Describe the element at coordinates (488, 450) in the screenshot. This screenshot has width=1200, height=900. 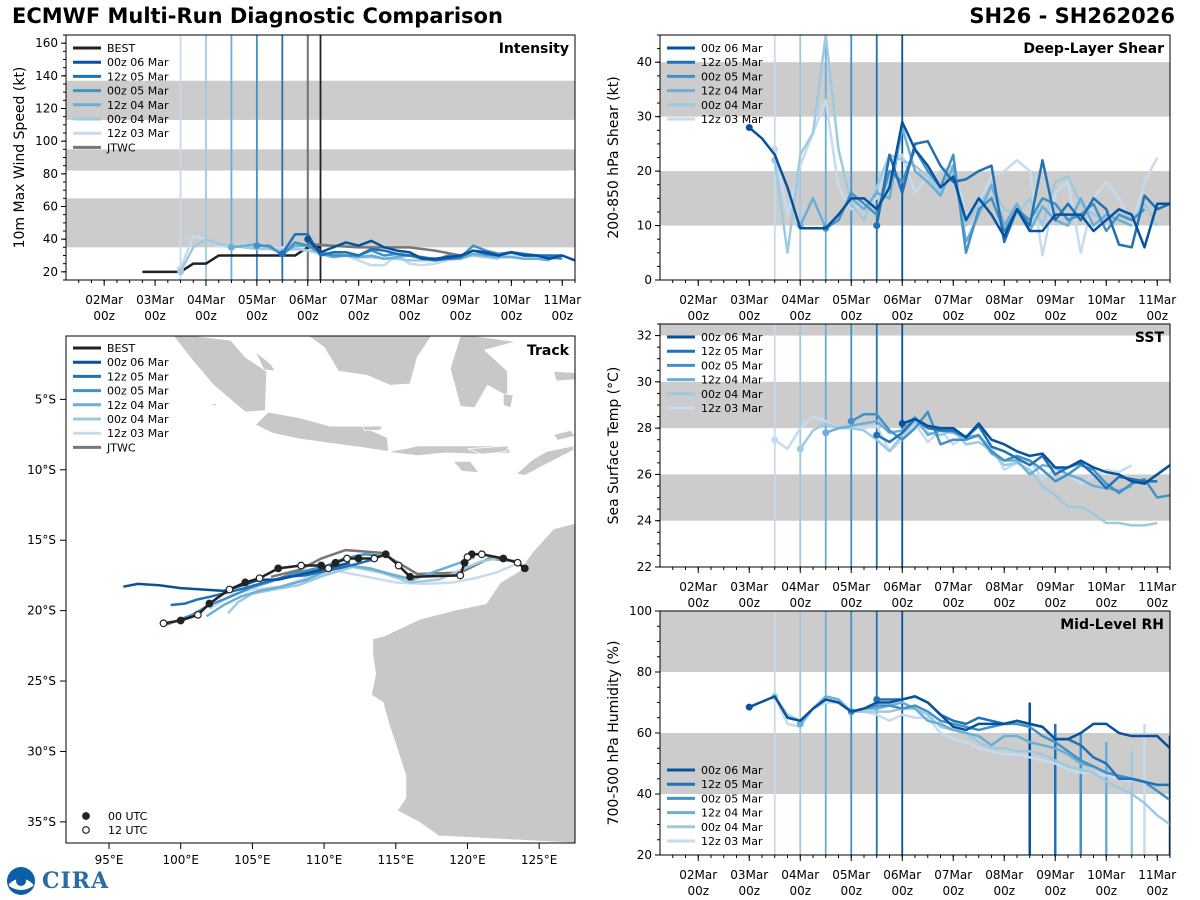
I see `flores-island-east` at that location.